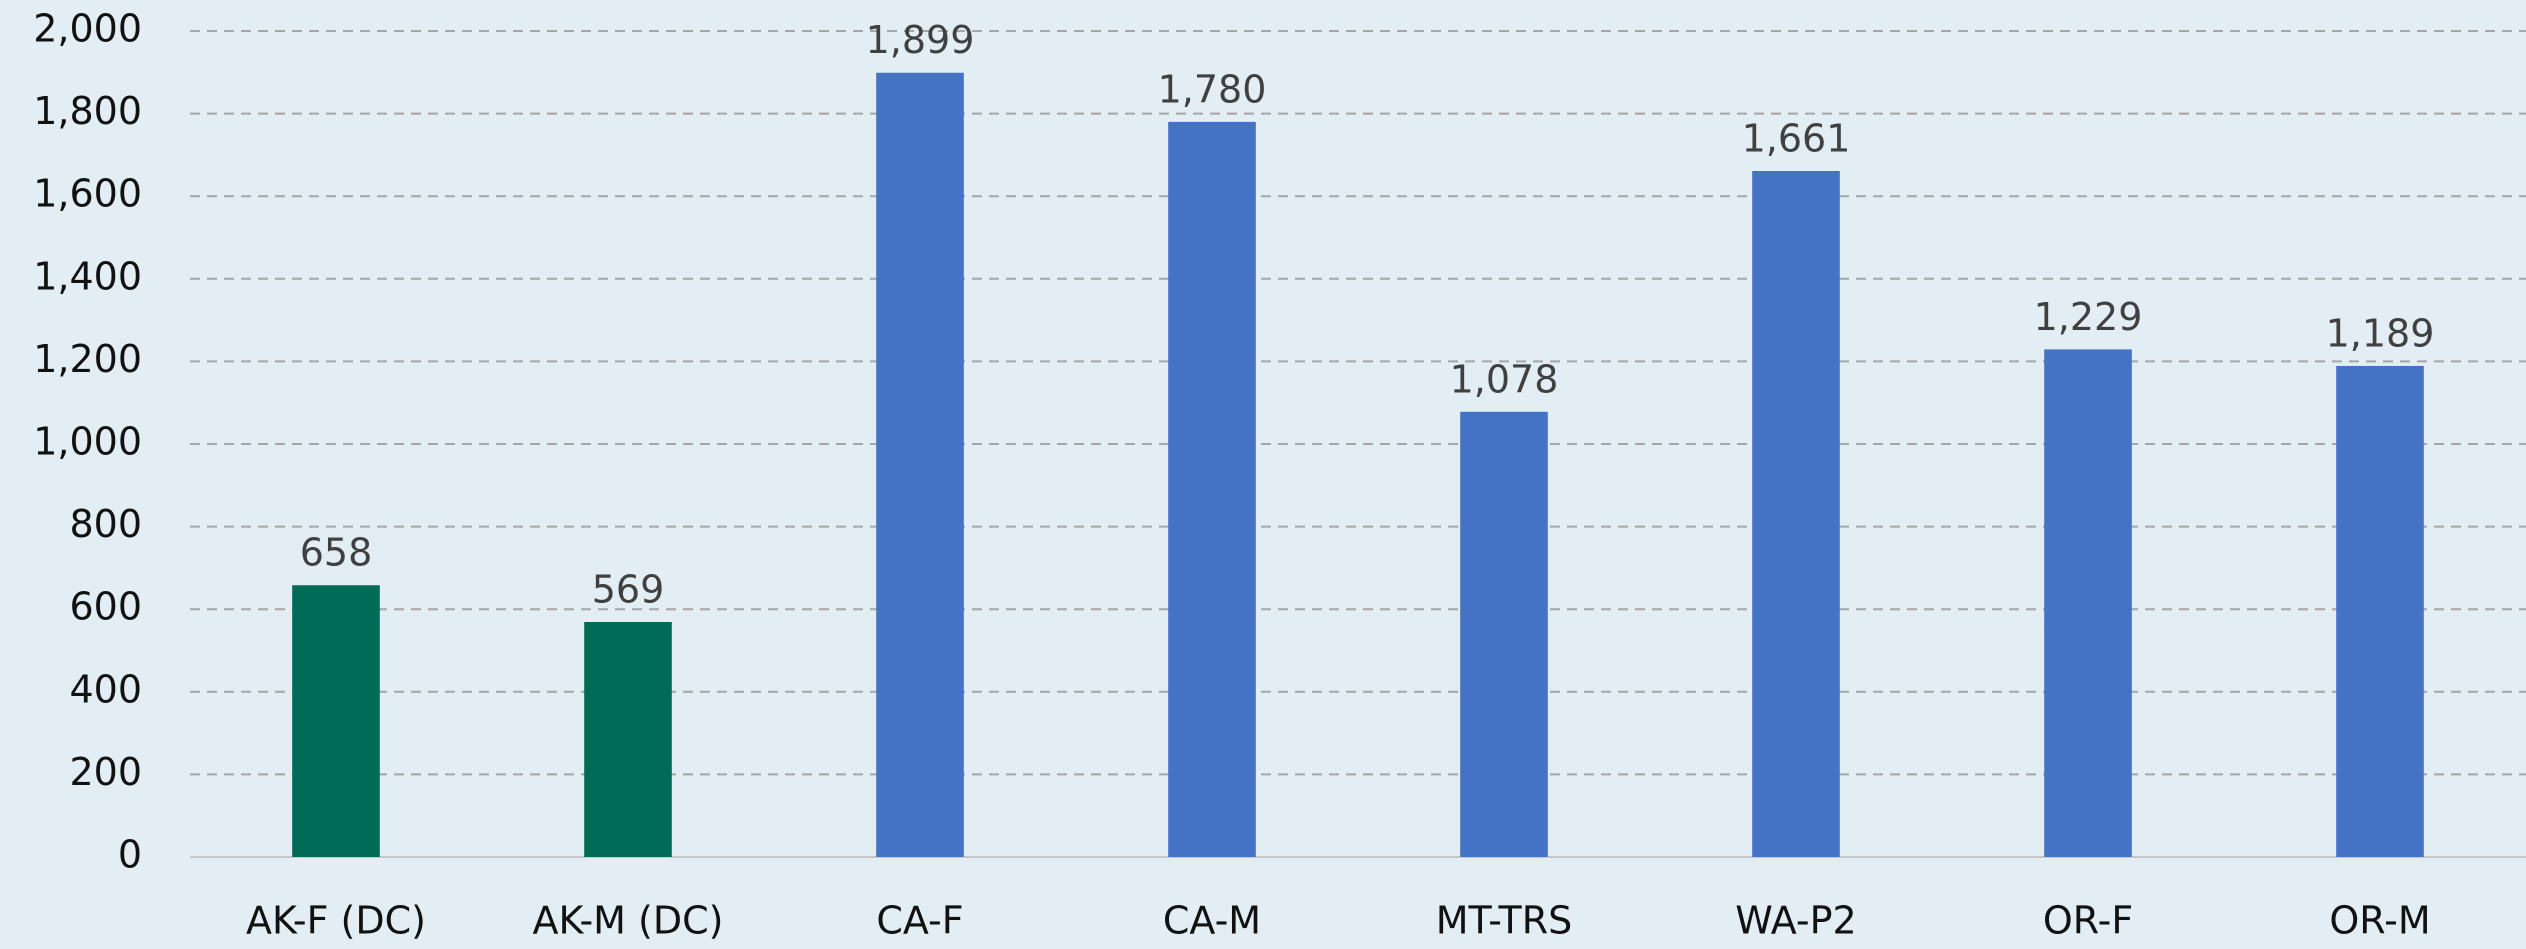 The image size is (2526, 949). I want to click on y-tick-label: 800, so click(105, 524).